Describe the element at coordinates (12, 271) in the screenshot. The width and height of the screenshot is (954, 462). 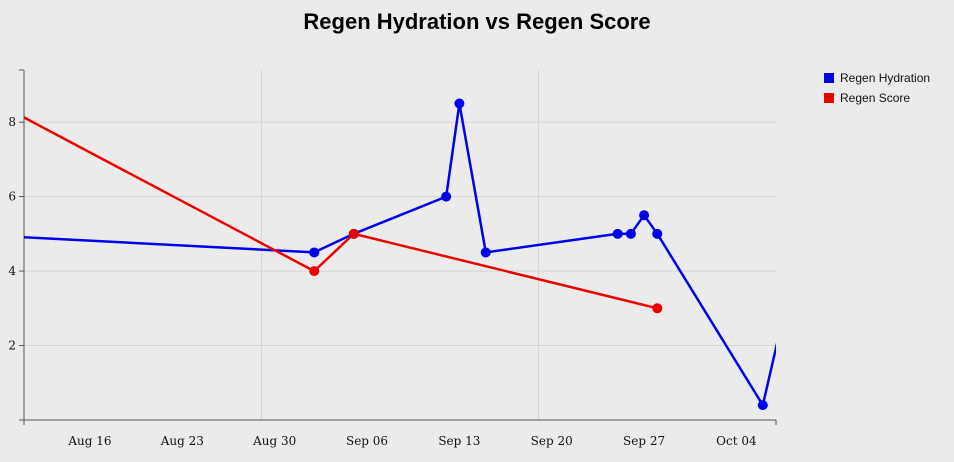
I see `y-tick-label: 4` at that location.